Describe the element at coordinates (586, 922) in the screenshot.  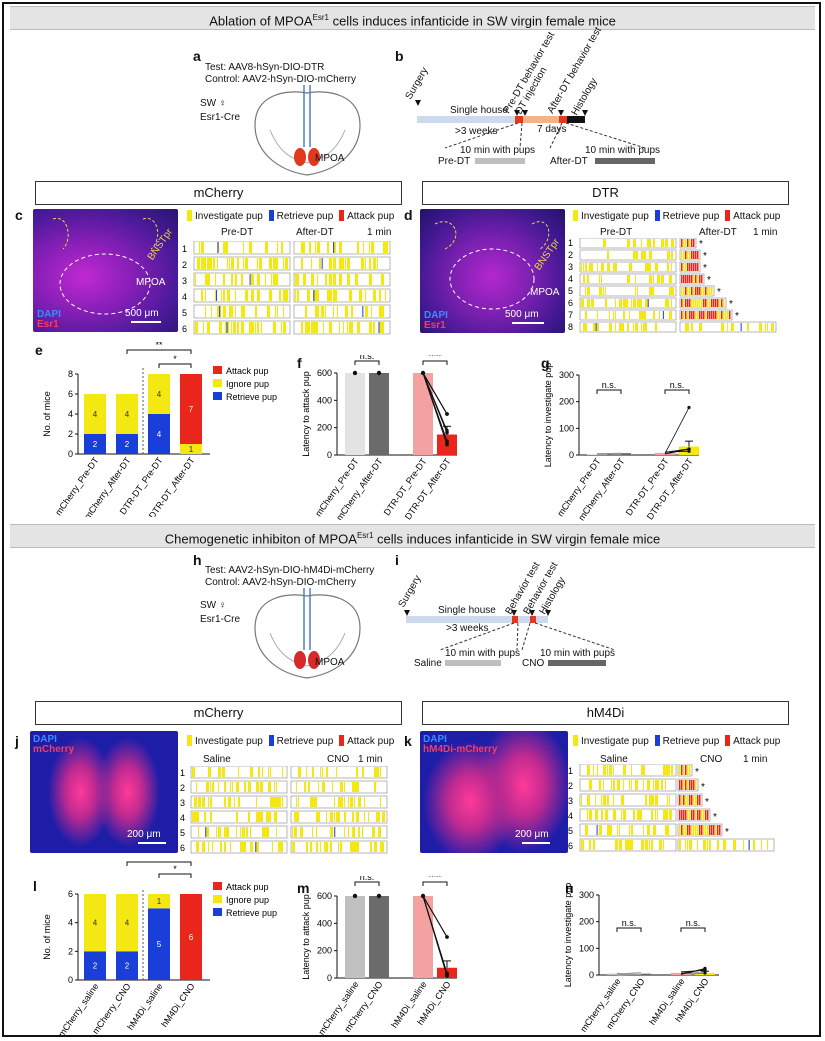
I see `y-tick-label: 200` at that location.